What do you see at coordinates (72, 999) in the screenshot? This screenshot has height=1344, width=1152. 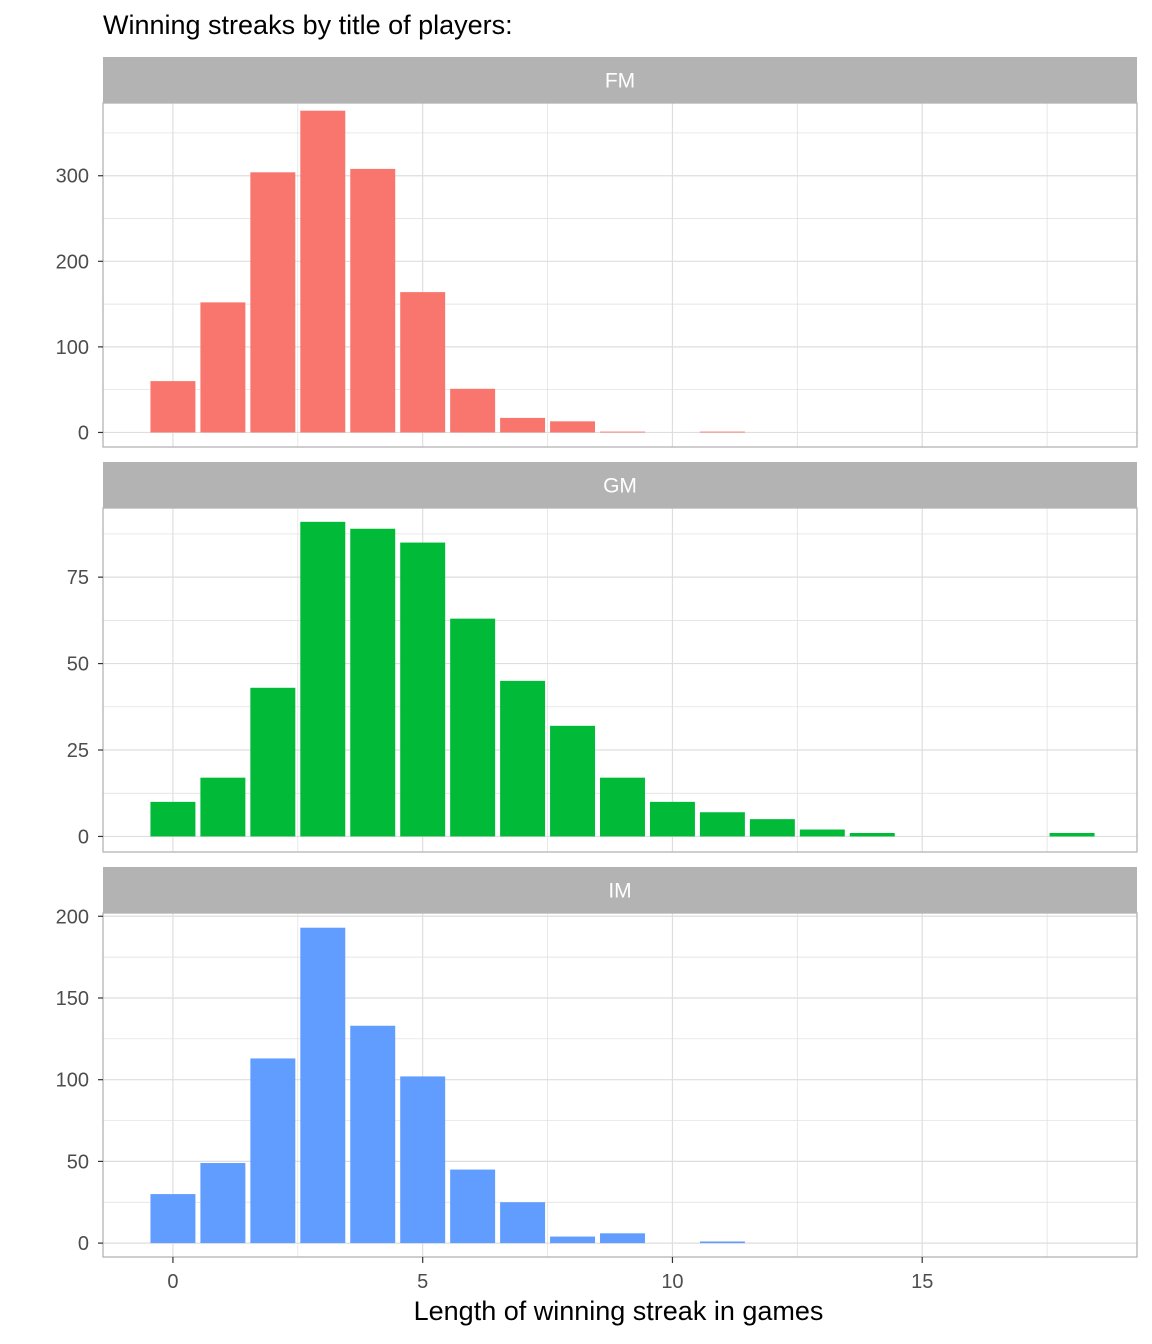 I see `y-tick-label-im: 150` at bounding box center [72, 999].